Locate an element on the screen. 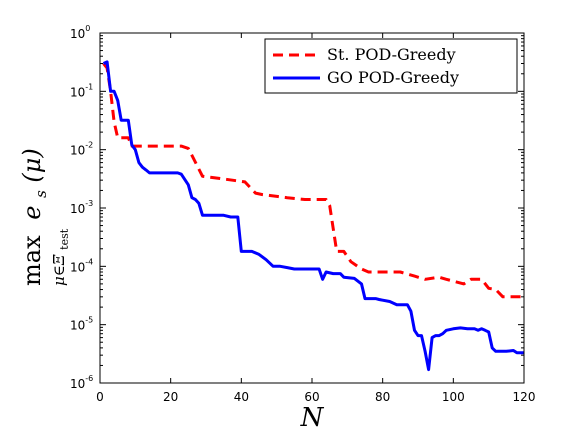  y-tick-label: 10⁰ is located at coordinates (80, 32).